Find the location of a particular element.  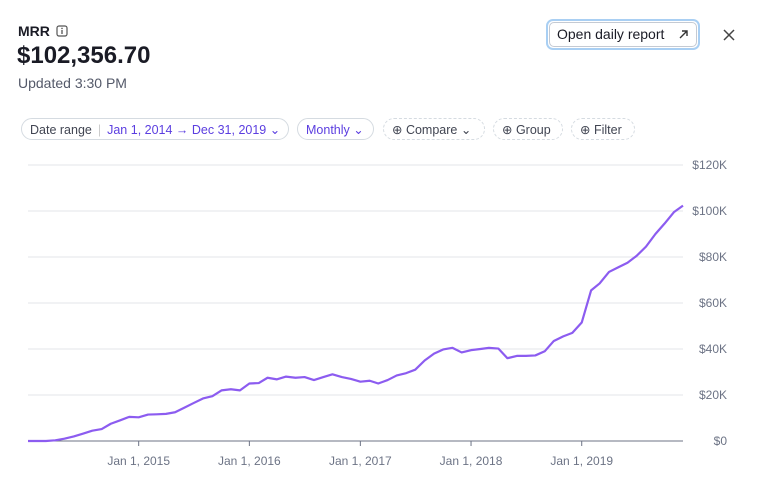

group-filter: ⊕ Group is located at coordinates (528, 129).